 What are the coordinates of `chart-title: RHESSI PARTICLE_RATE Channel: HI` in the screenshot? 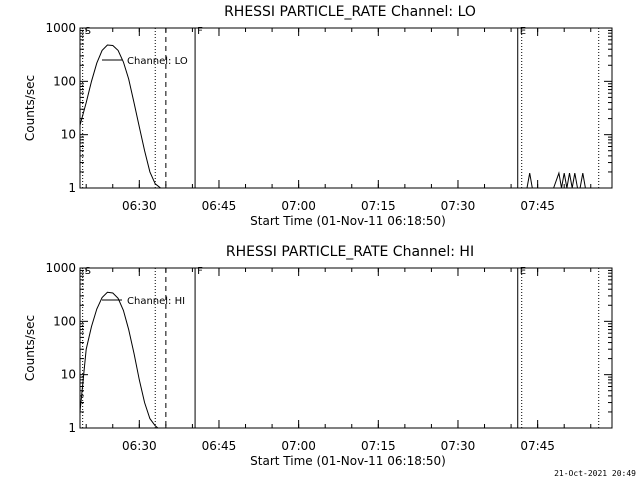 It's located at (350, 252).